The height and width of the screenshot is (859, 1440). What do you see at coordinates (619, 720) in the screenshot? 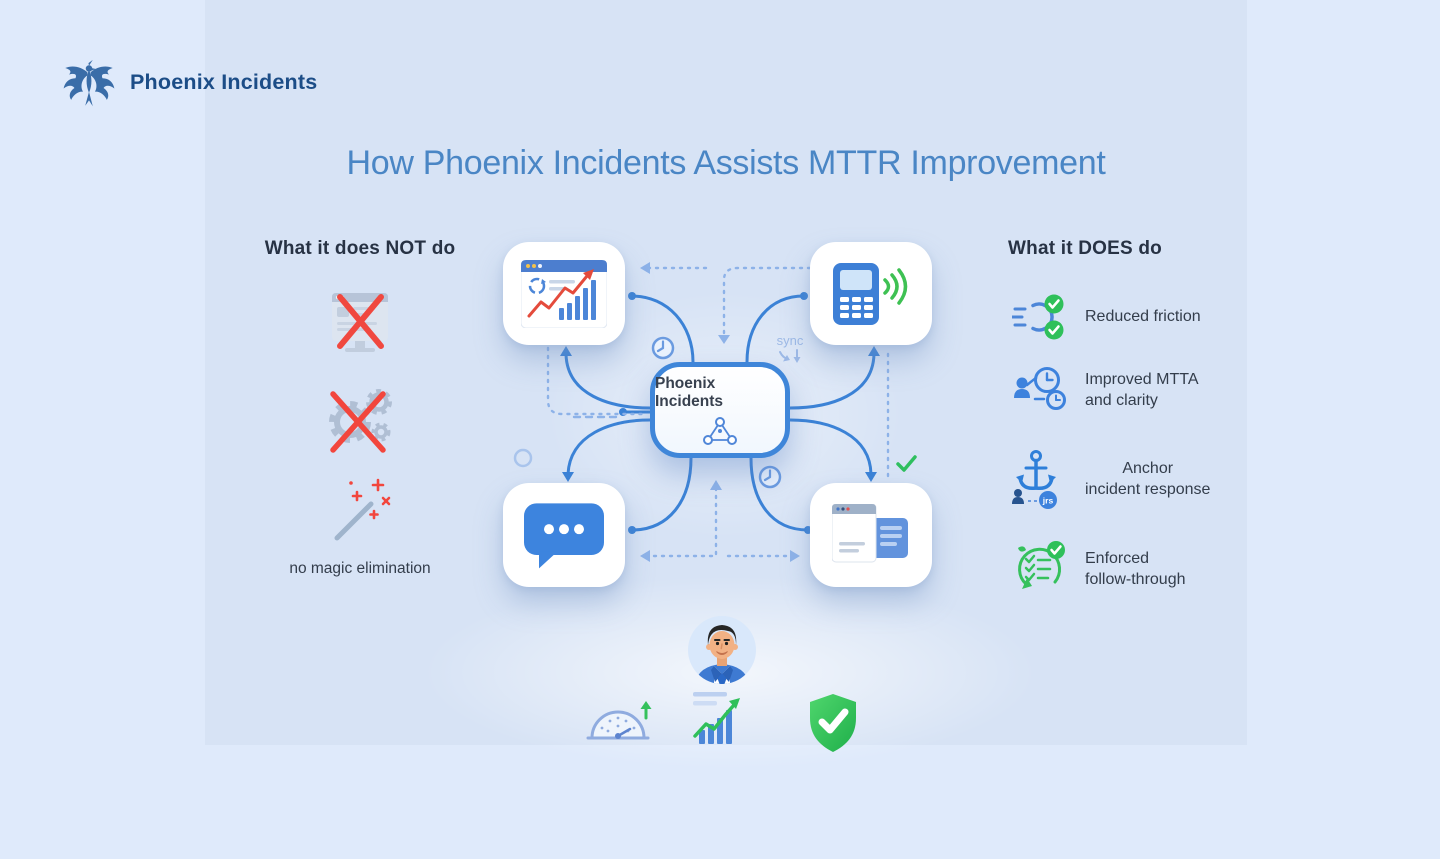
I see `gauge-up-icon` at bounding box center [619, 720].